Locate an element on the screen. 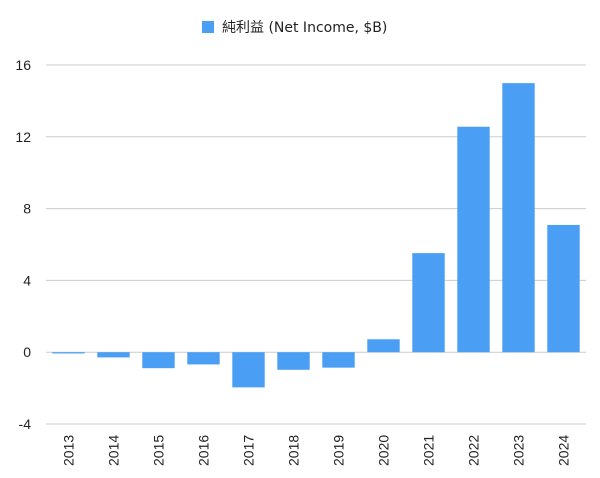 Image resolution: width=600 pixels, height=478 pixels. bar-2019 is located at coordinates (338, 360).